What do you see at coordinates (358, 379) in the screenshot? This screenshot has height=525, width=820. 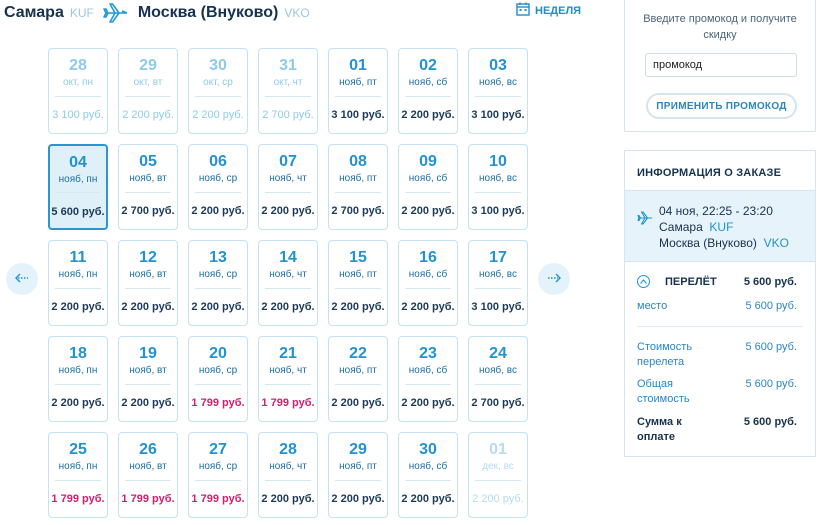 I see `calendar-day: 22 нояб, пт 2 200 руб.` at bounding box center [358, 379].